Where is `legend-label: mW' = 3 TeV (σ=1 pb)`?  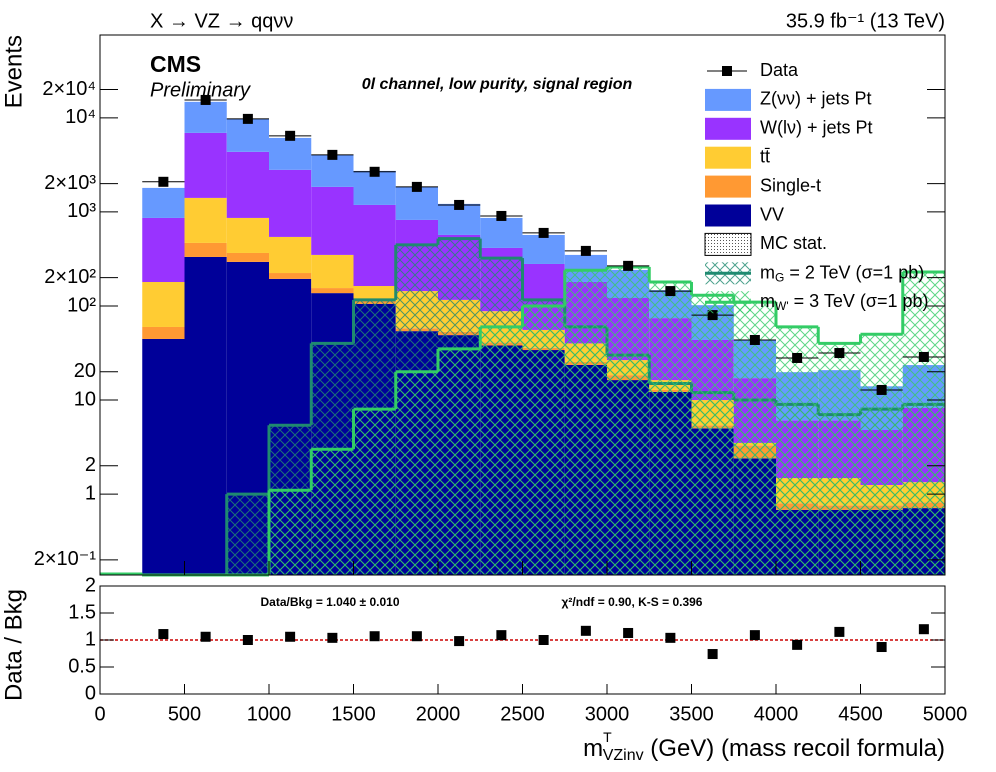 legend-label: mW' = 3 TeV (σ=1 pb) is located at coordinates (844, 302).